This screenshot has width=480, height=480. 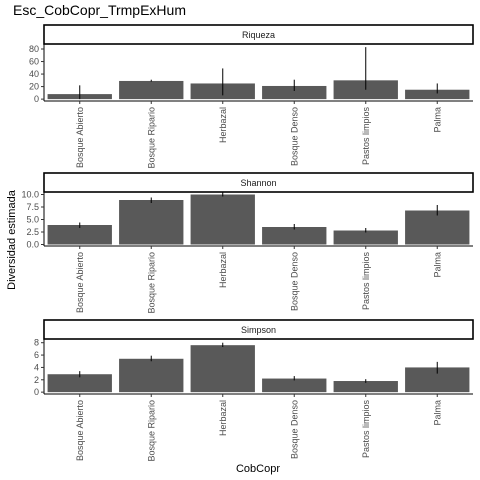 I want to click on y-tick-label: 0.0, so click(x=32, y=245).